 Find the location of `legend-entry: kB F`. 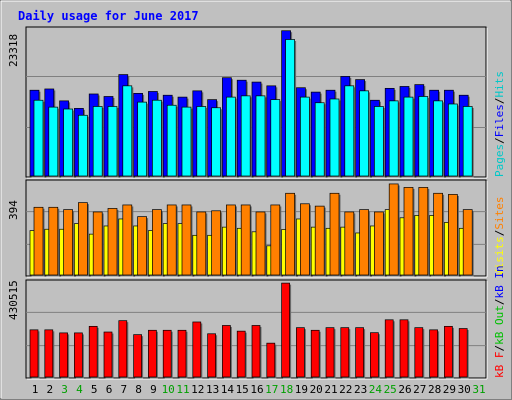

legend-entry: kB F is located at coordinates (499, 365).